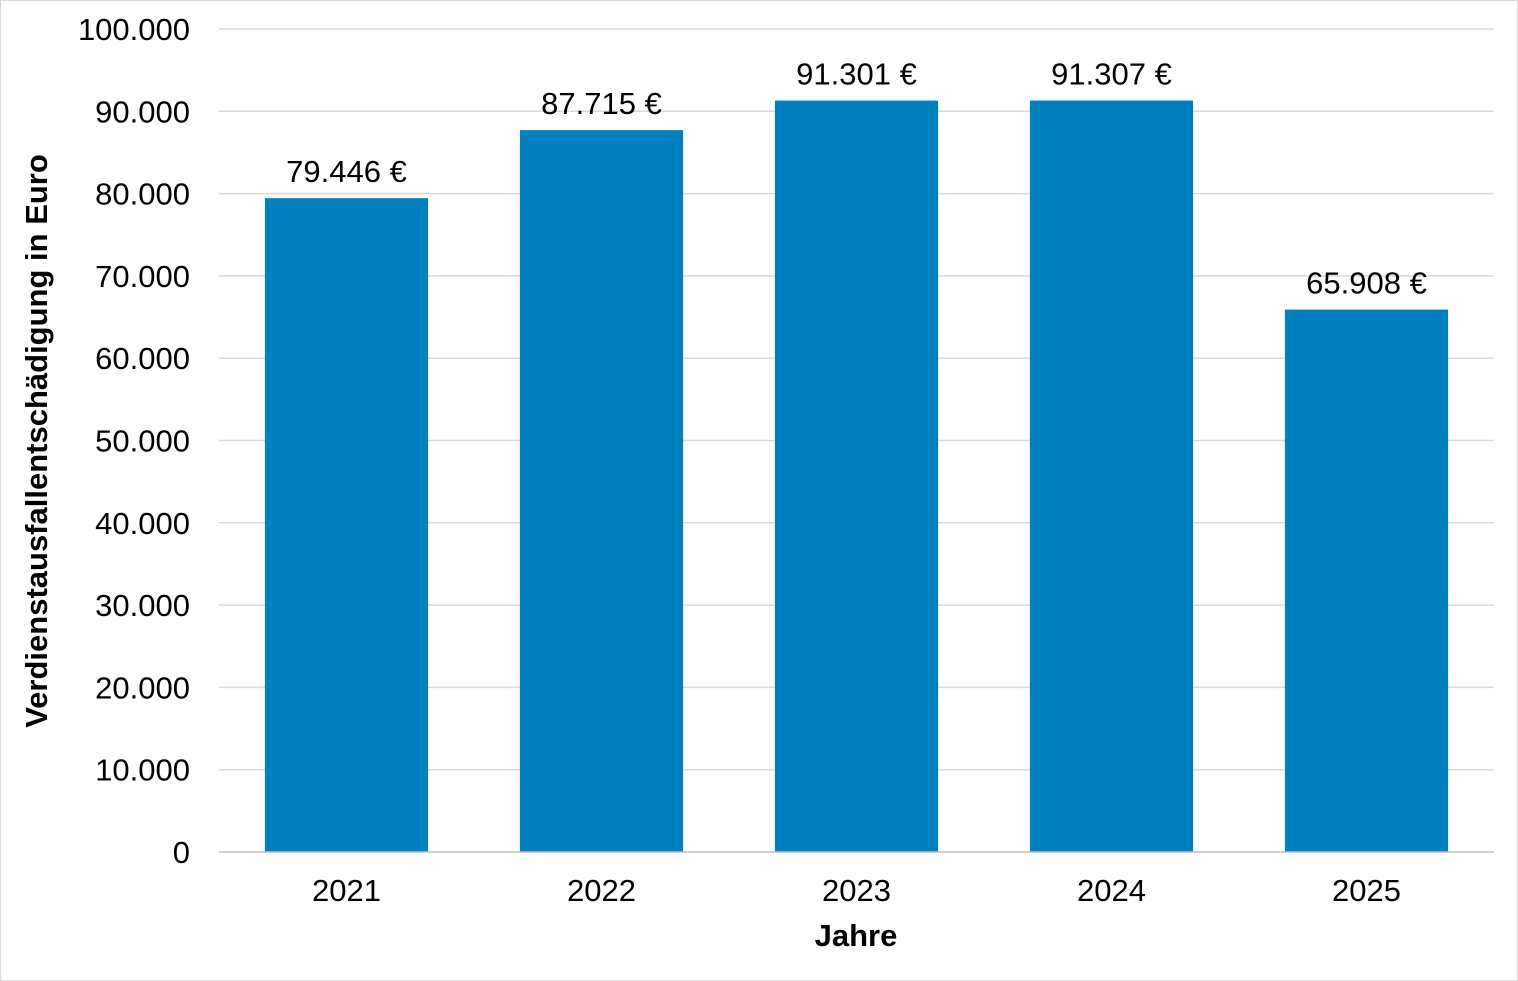 This screenshot has height=981, width=1518. What do you see at coordinates (1366, 580) in the screenshot?
I see `bar-2025` at bounding box center [1366, 580].